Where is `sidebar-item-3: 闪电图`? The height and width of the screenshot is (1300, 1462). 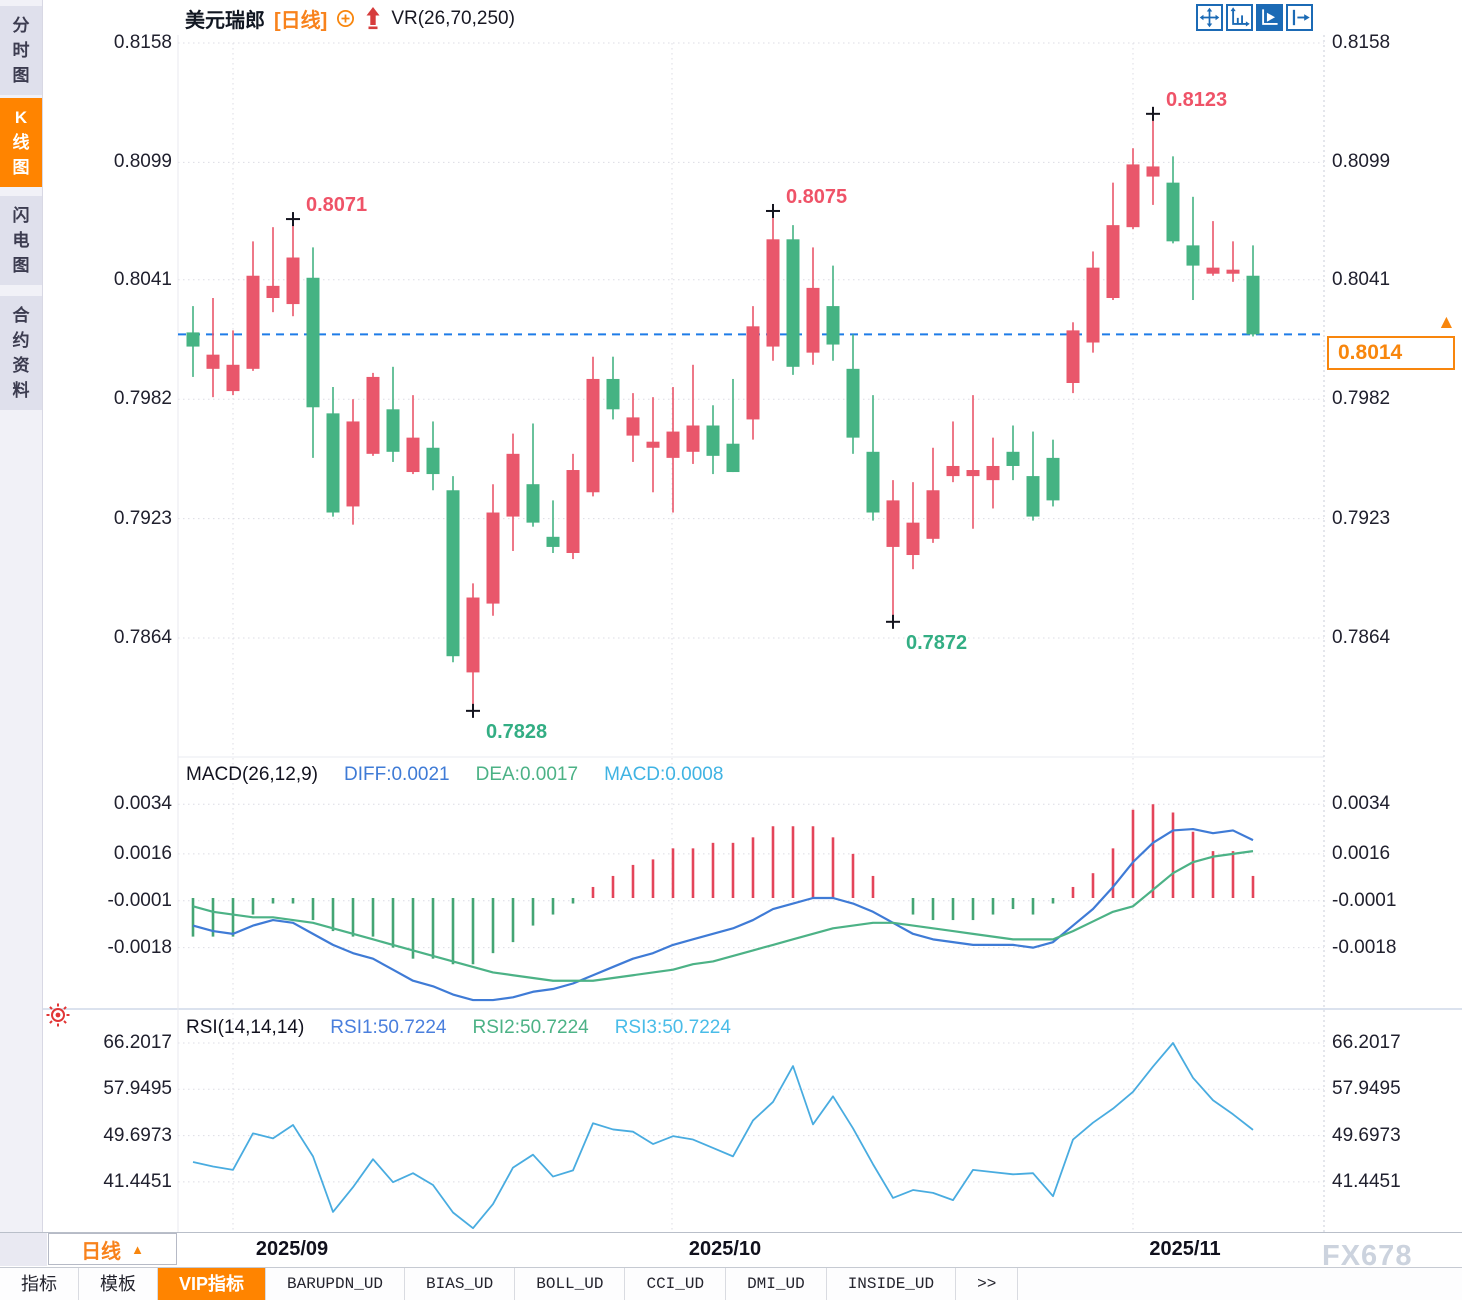
sidebar-item-3: 闪电图 is located at coordinates (21, 240).